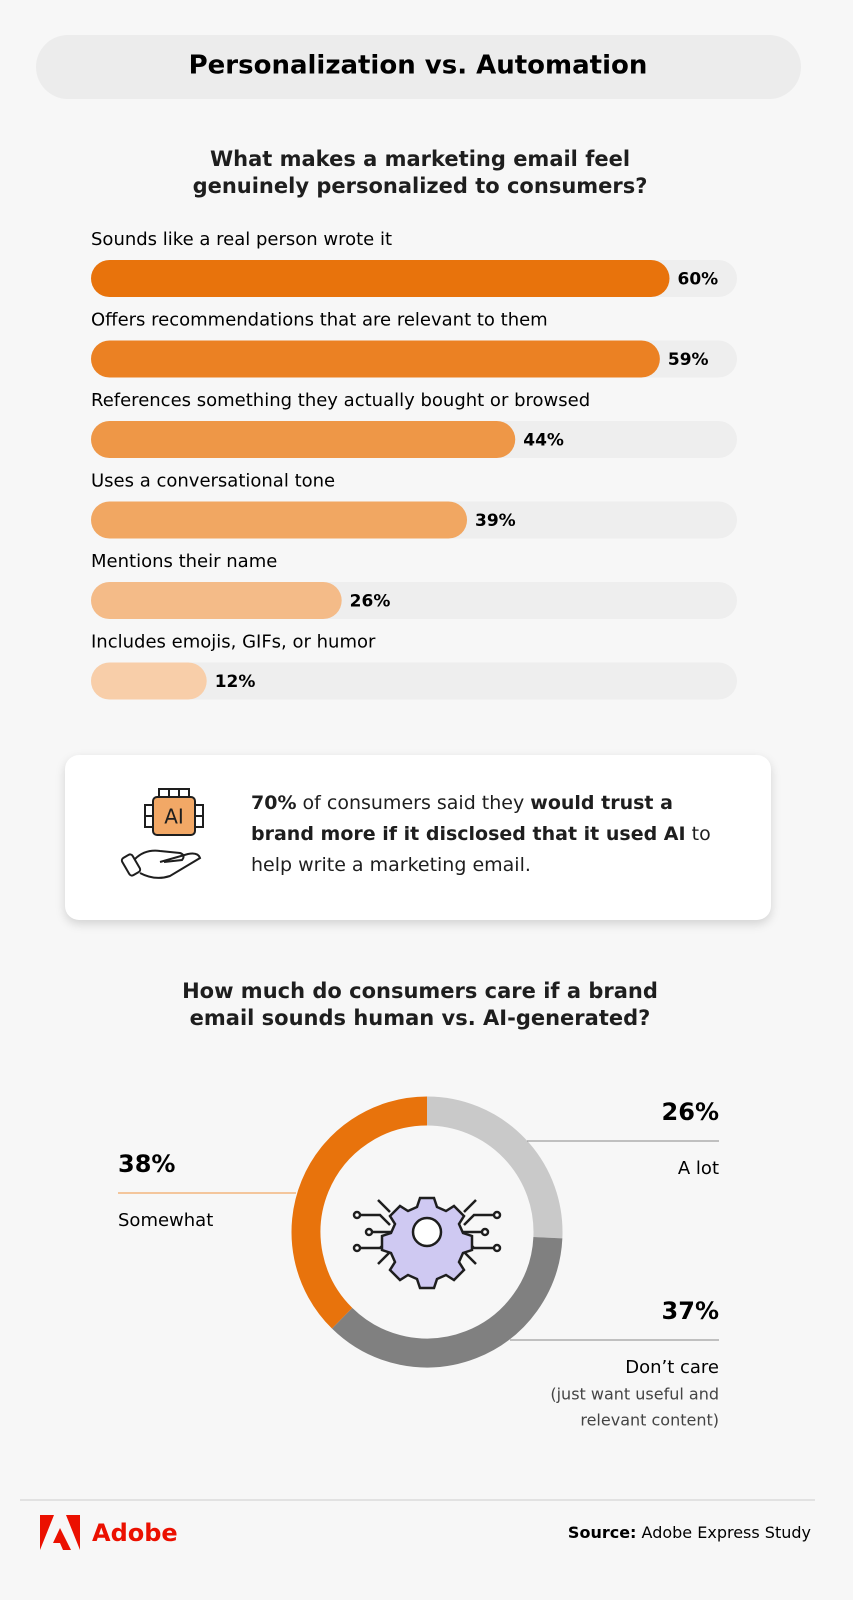 Image resolution: width=853 pixels, height=1600 pixels. I want to click on header-pill, so click(418, 67).